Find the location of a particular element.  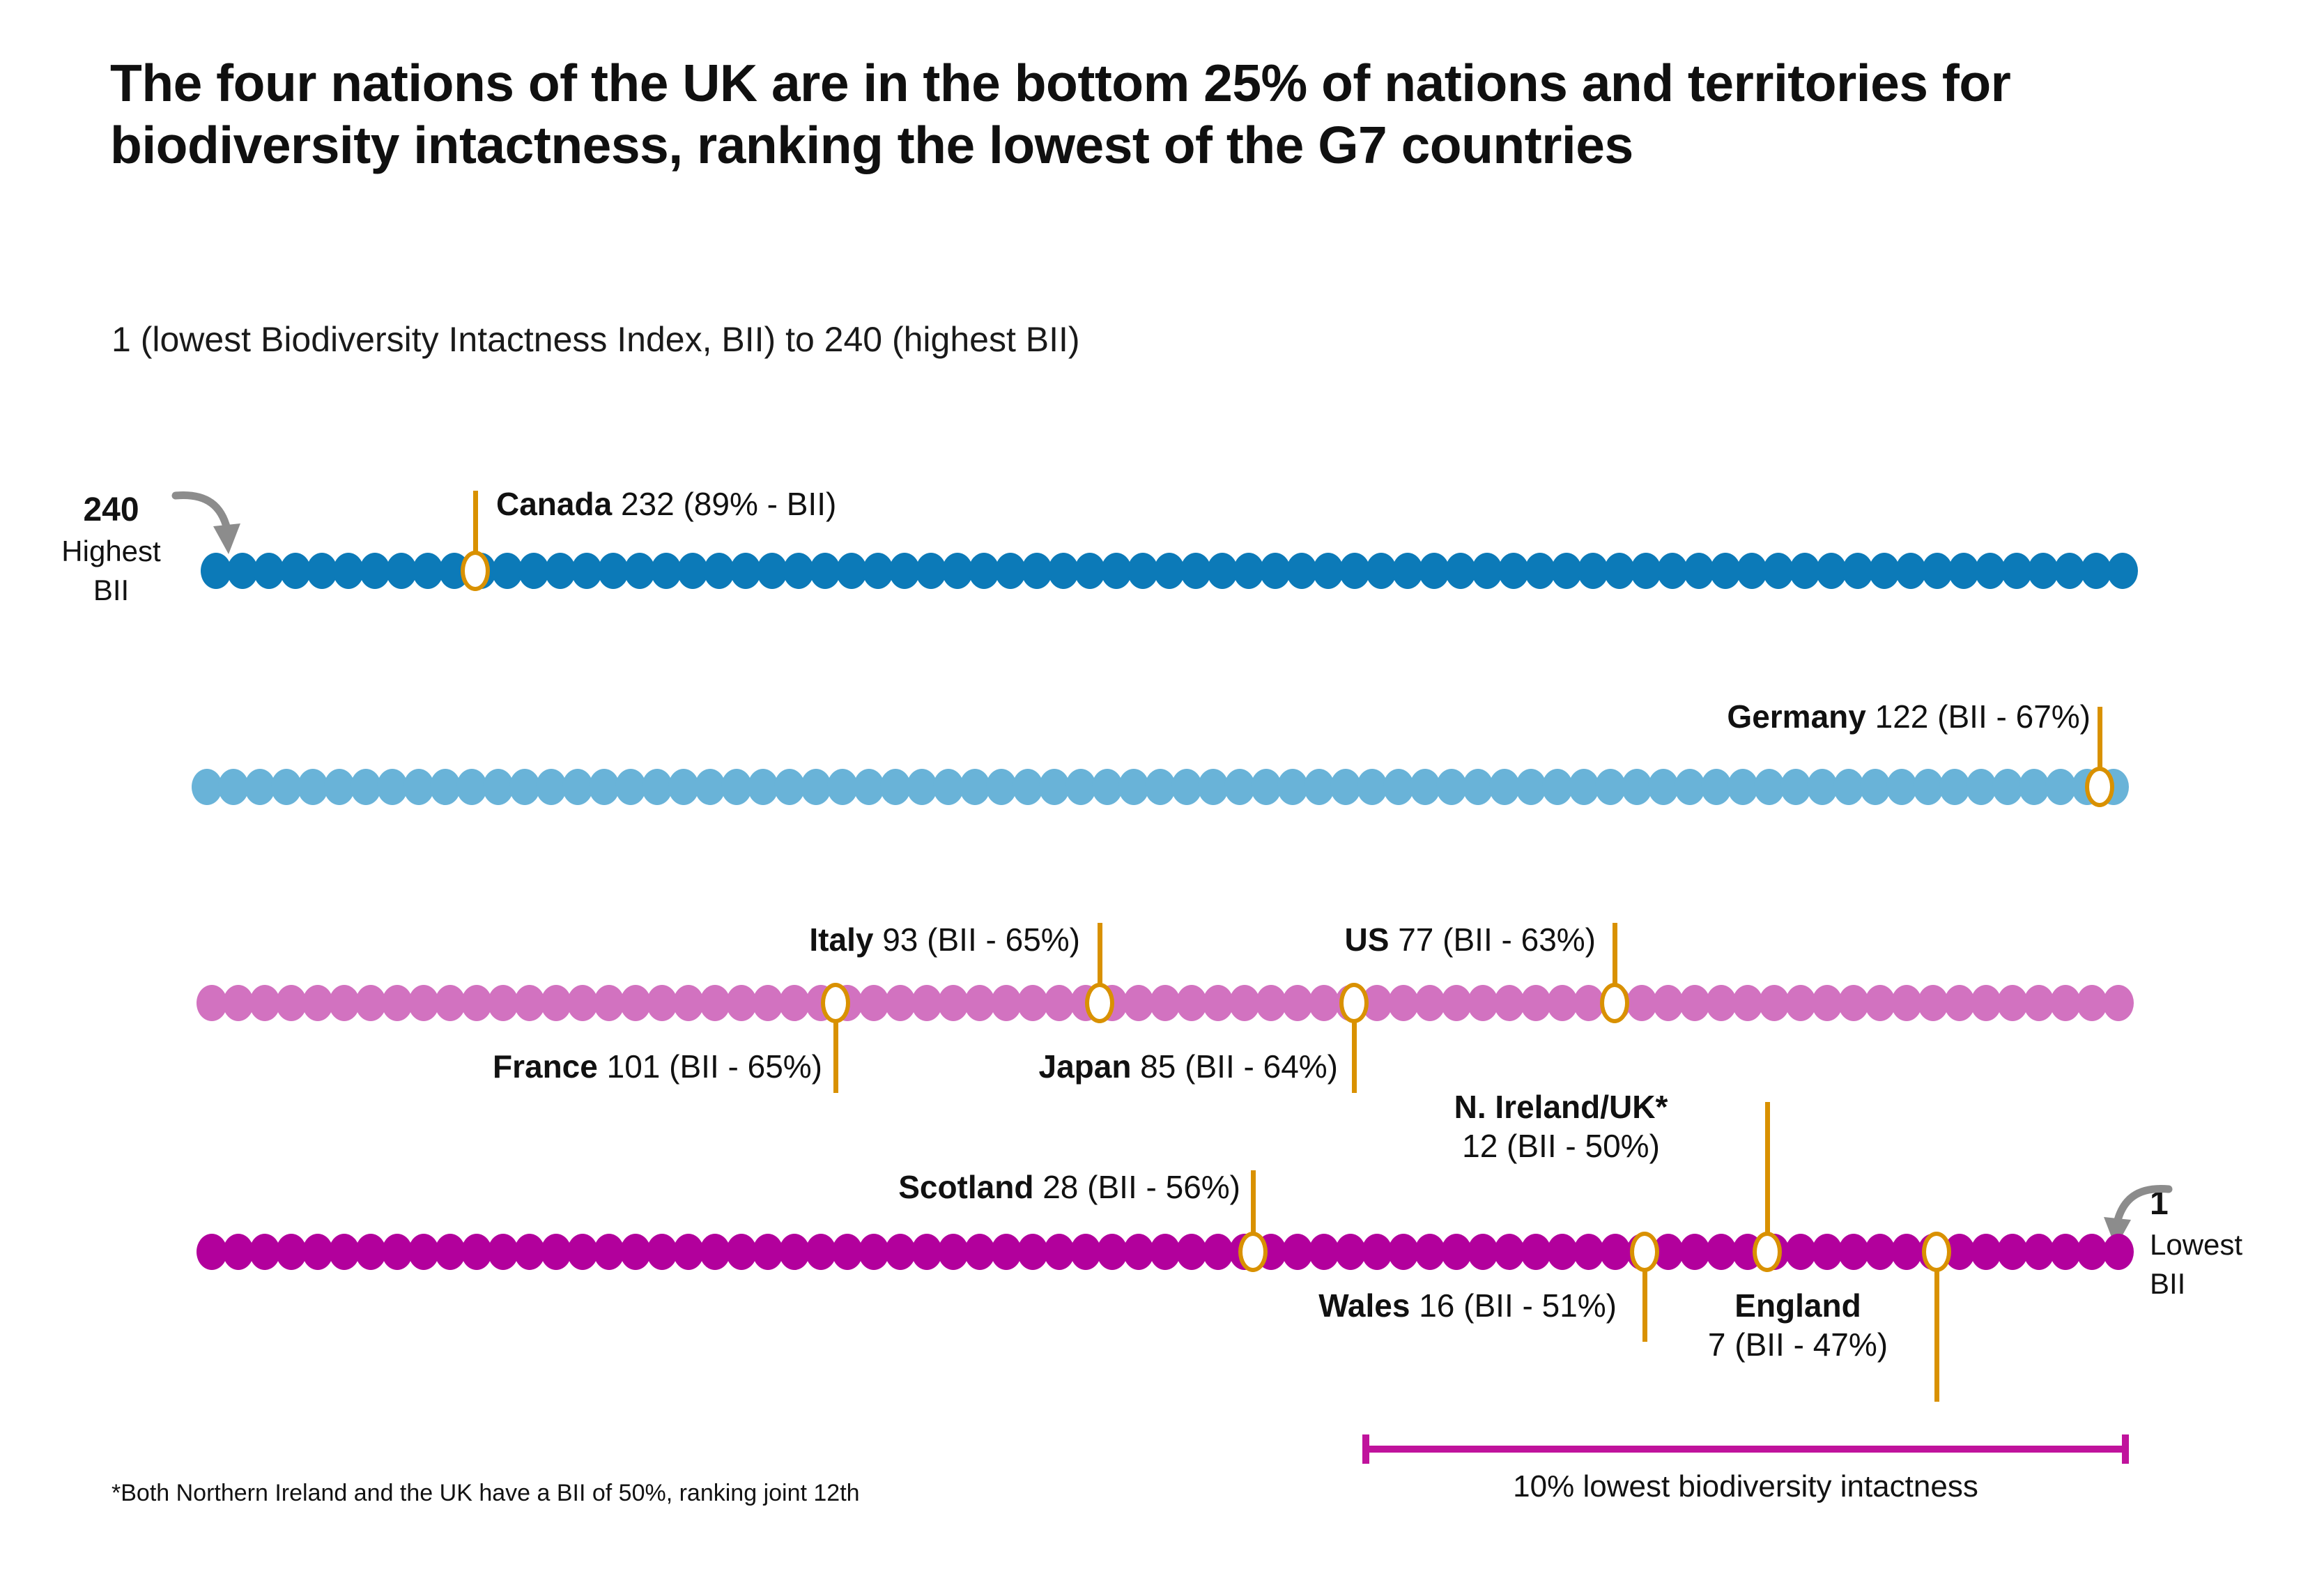

bracket-bar is located at coordinates (1746, 1450).